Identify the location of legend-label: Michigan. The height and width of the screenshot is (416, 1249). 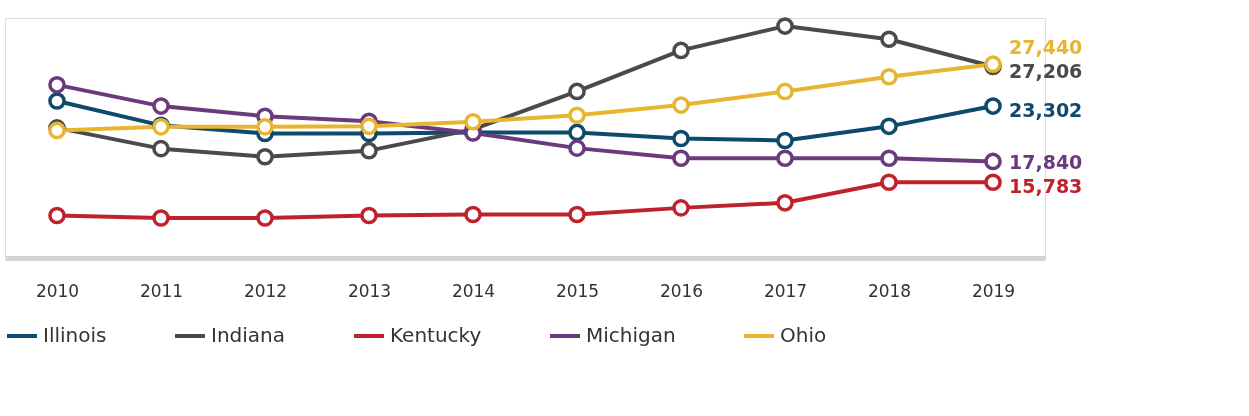
(631, 335).